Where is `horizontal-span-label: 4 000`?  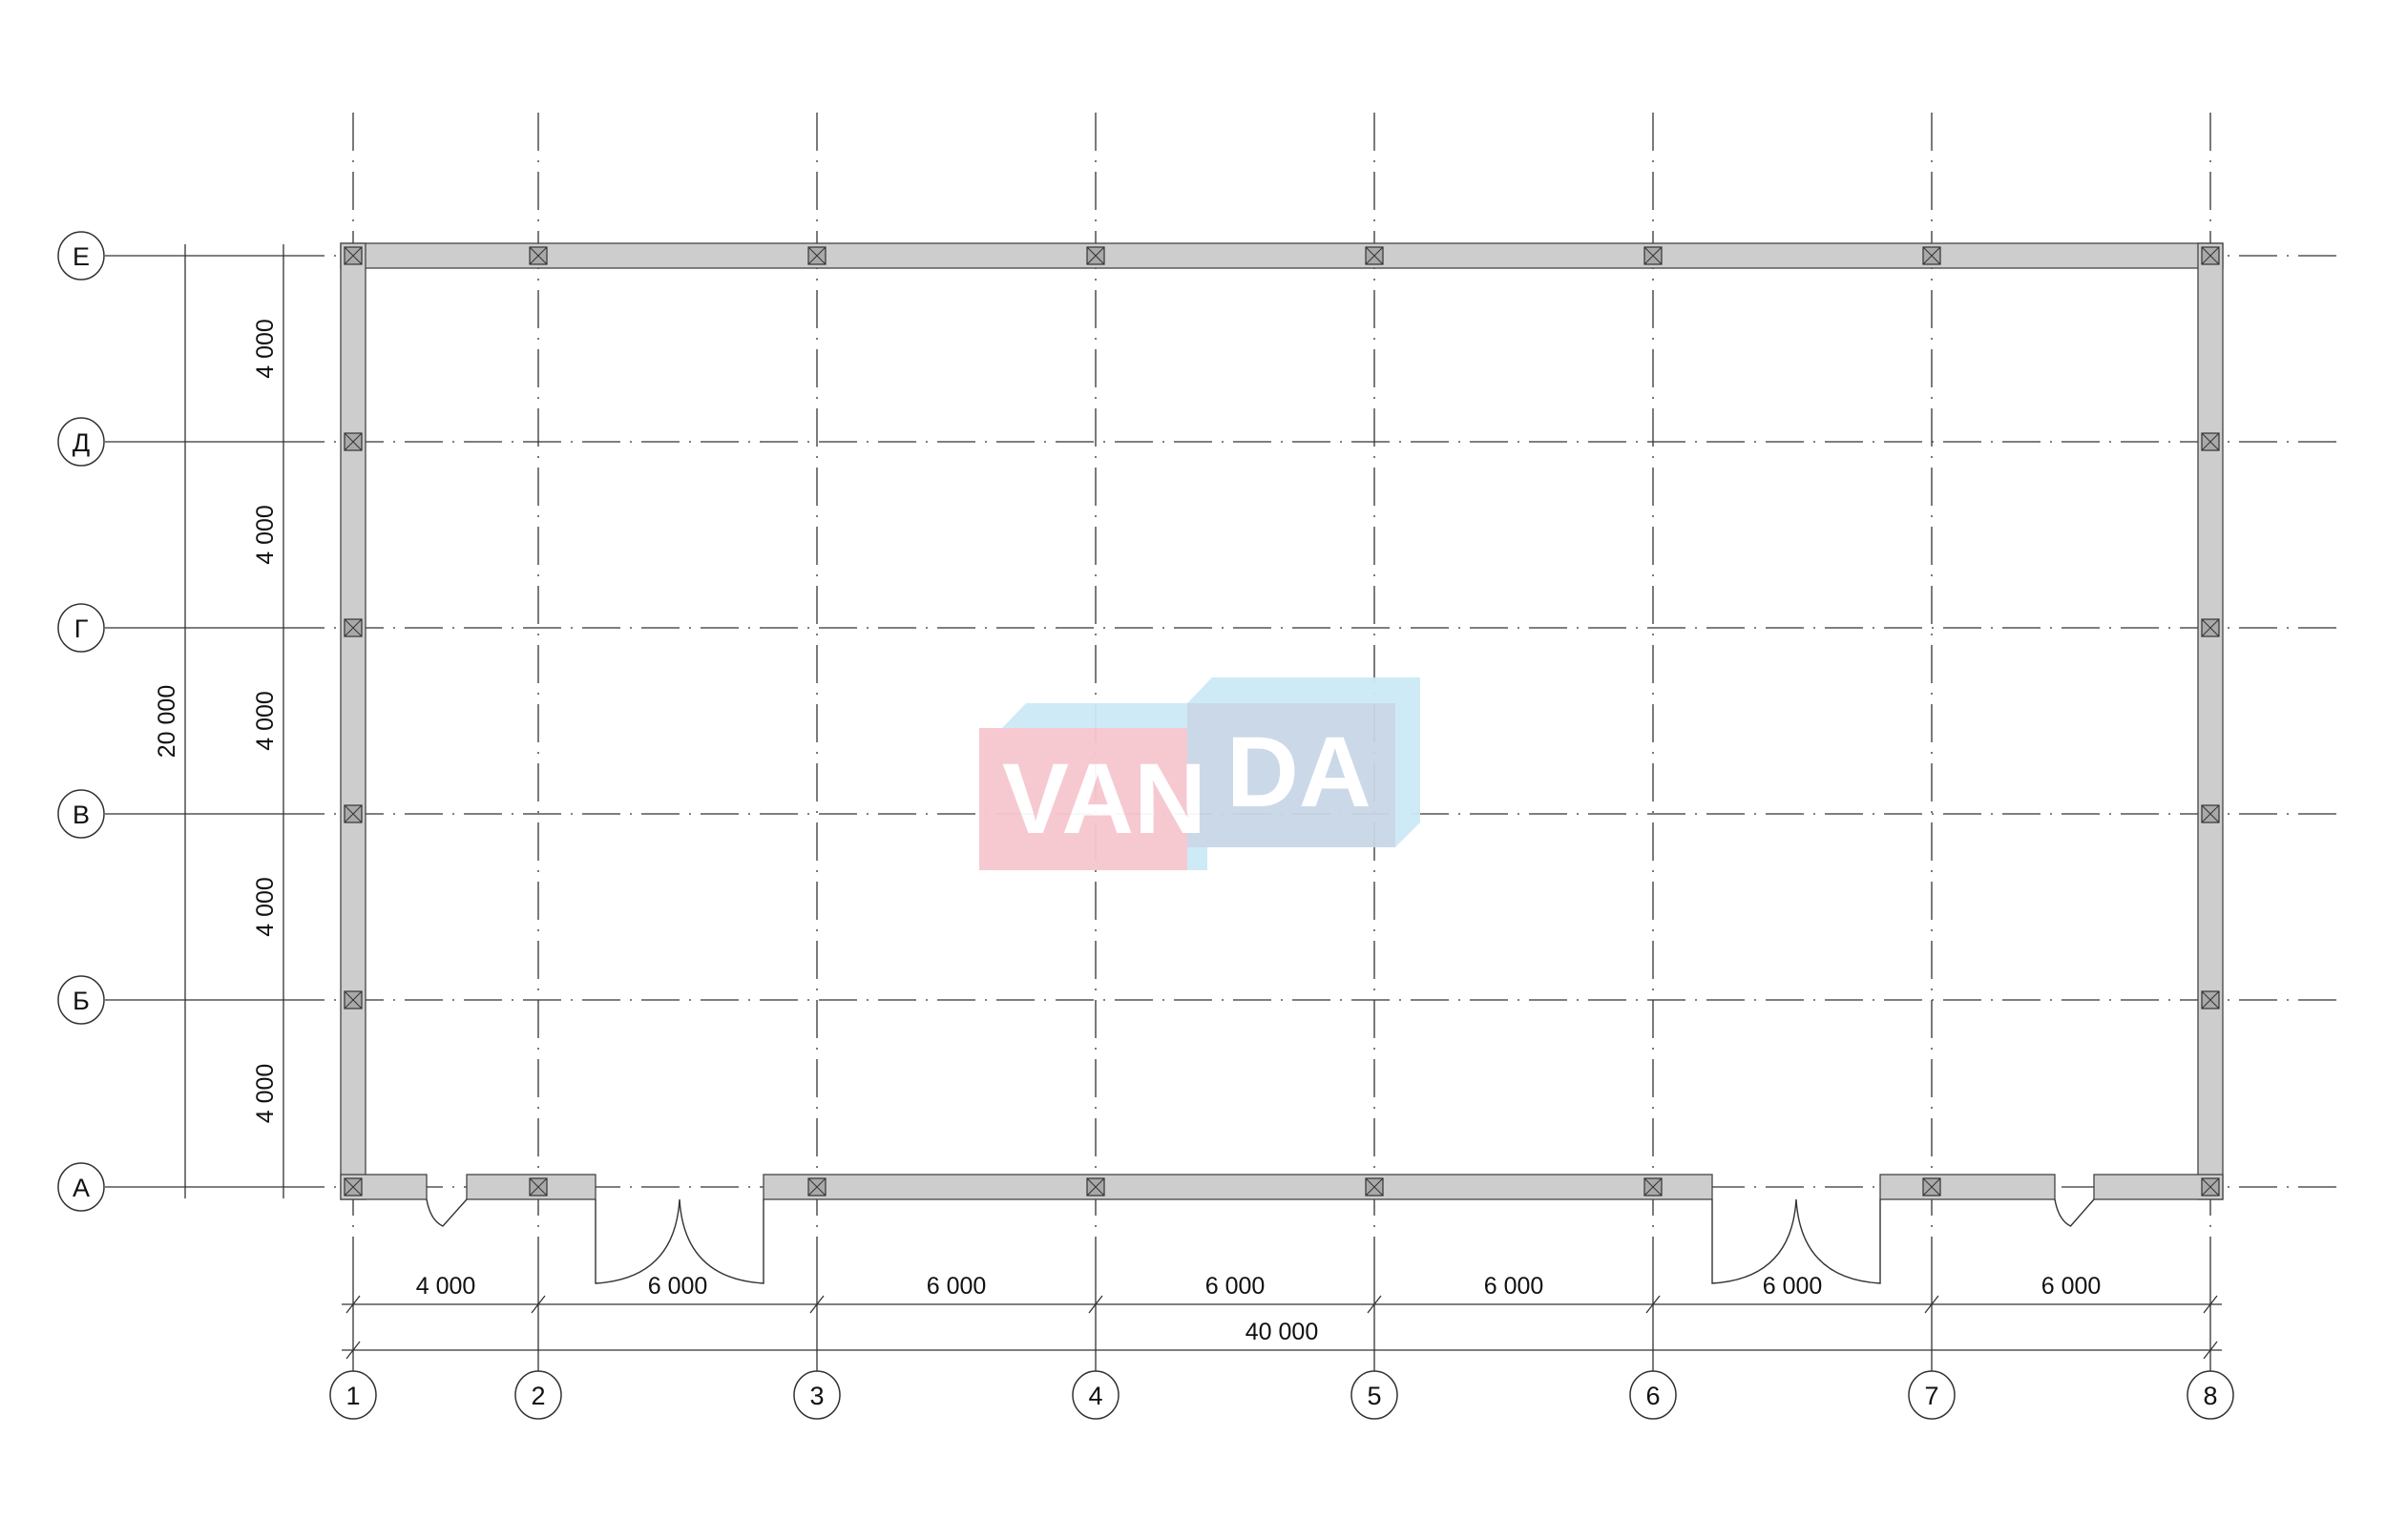 horizontal-span-label: 4 000 is located at coordinates (446, 1287).